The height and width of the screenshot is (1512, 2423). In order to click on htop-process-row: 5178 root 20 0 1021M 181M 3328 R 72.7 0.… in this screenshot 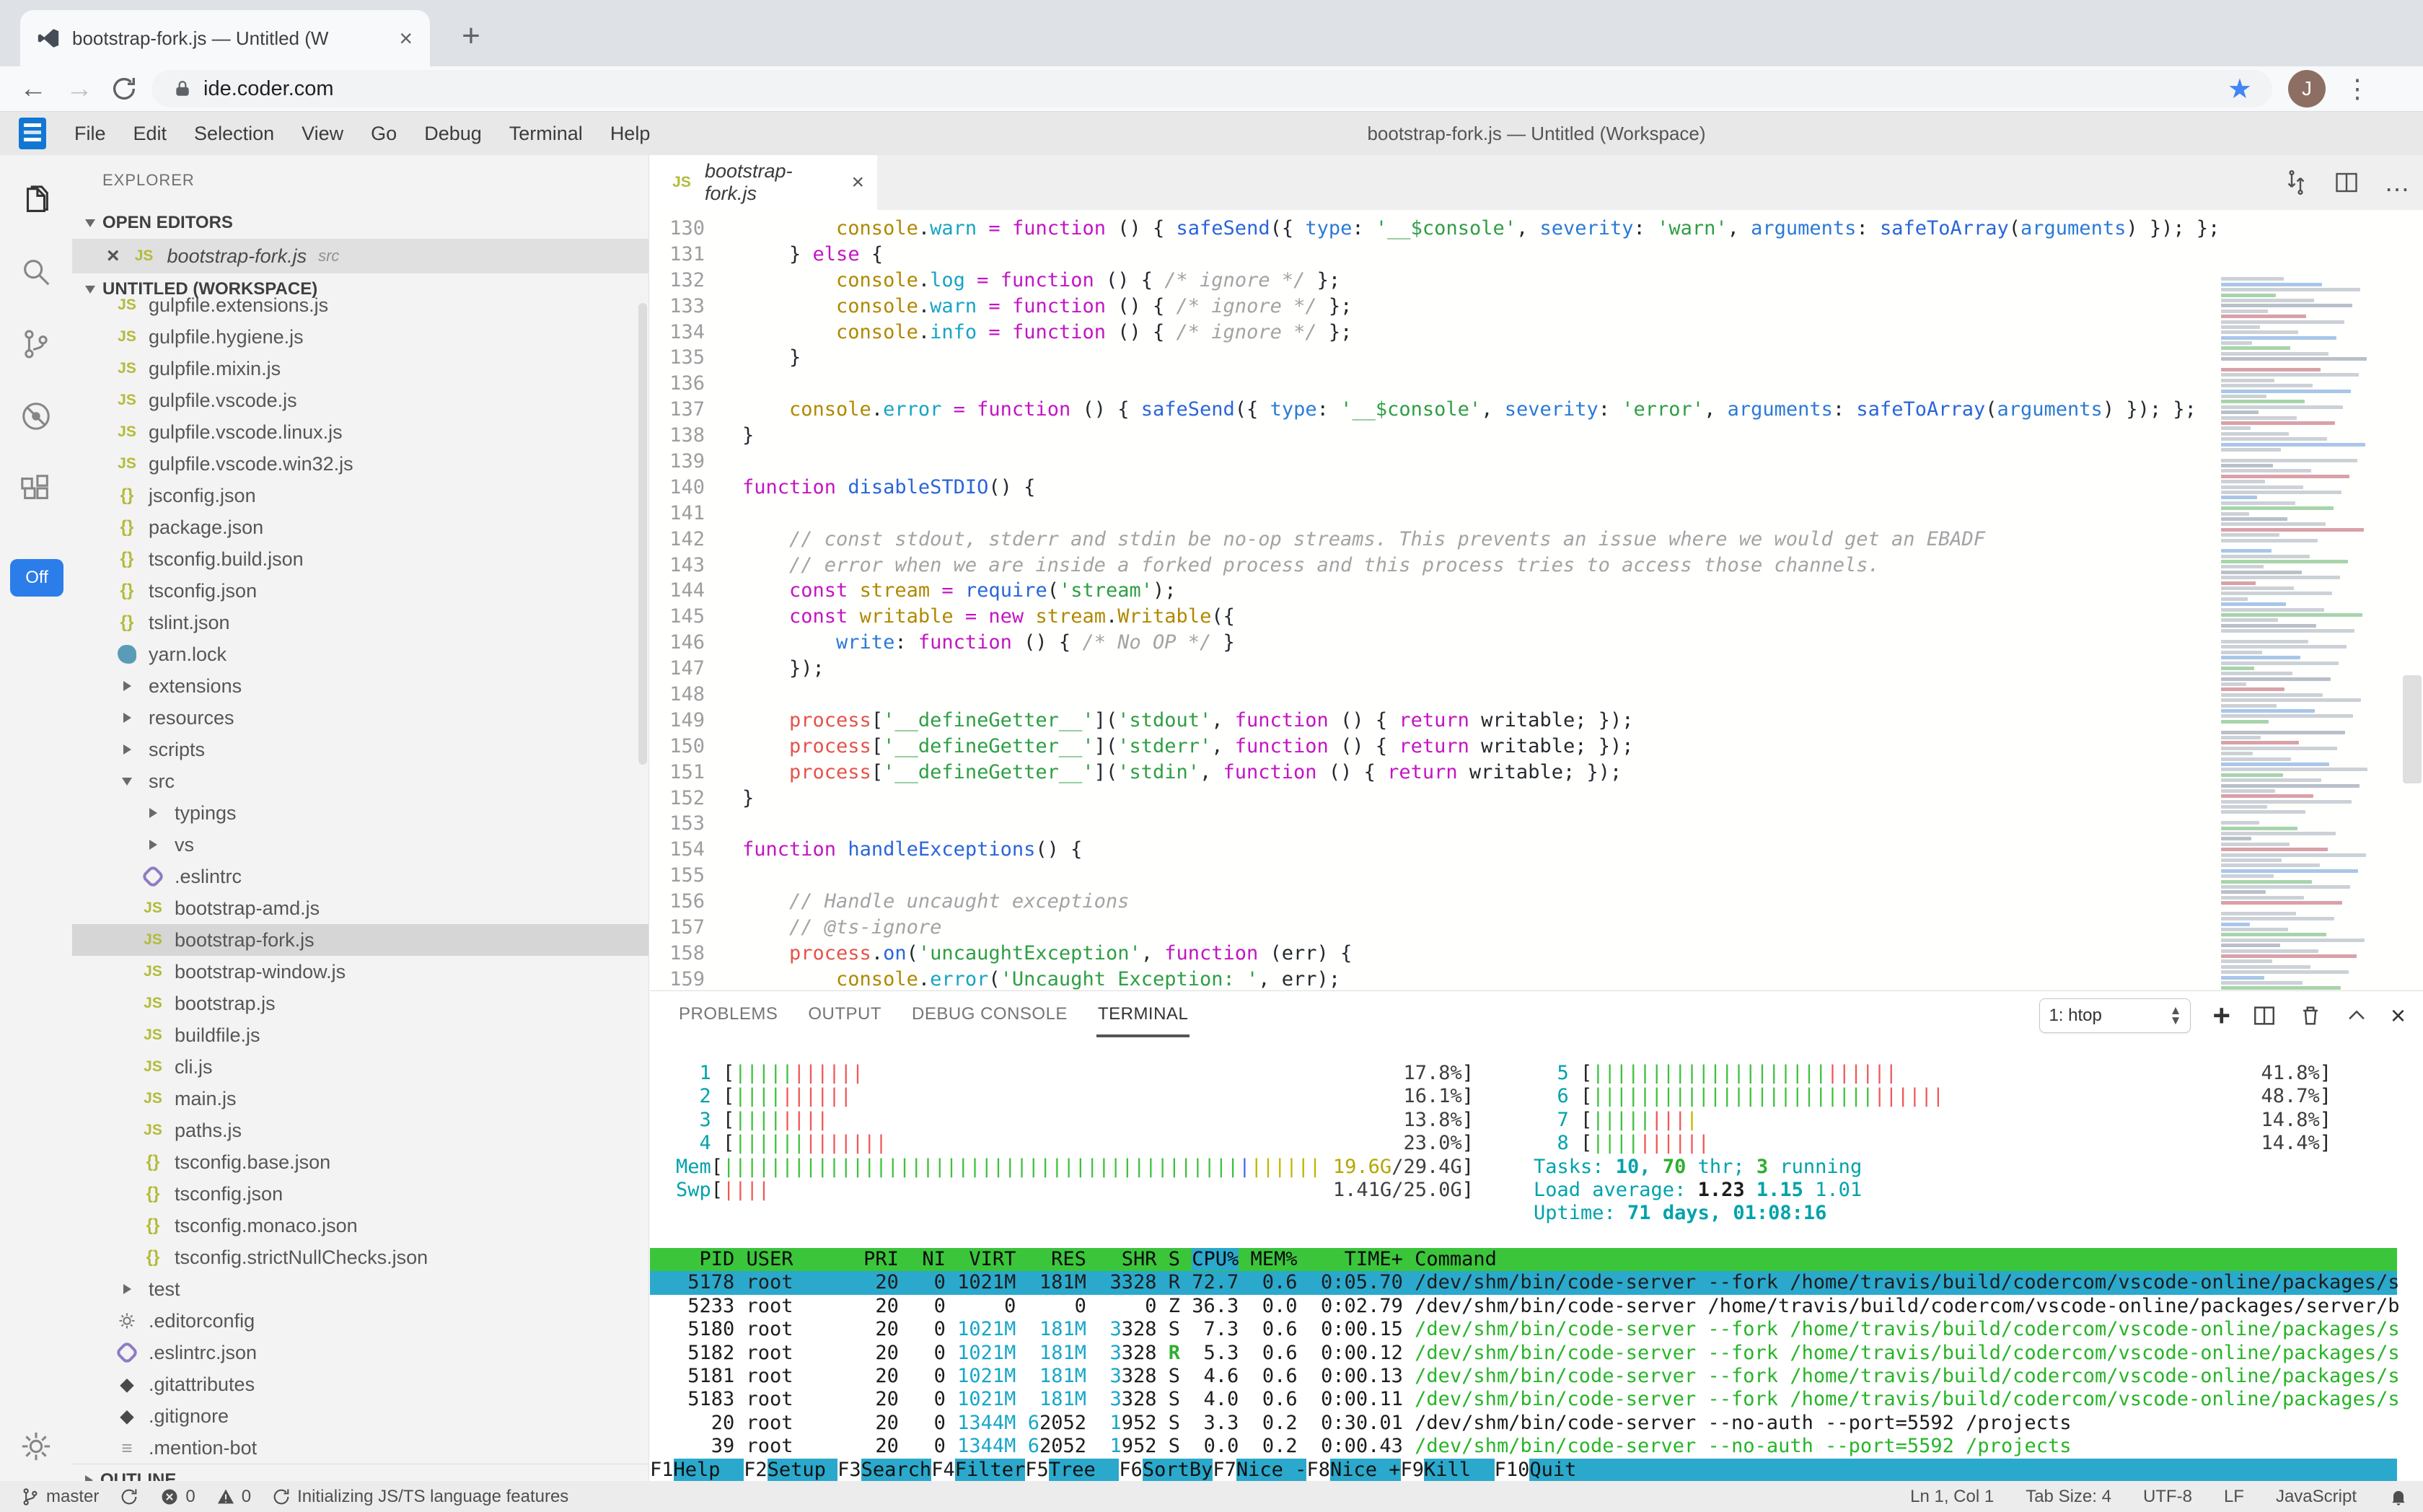, I will do `click(1525, 1283)`.